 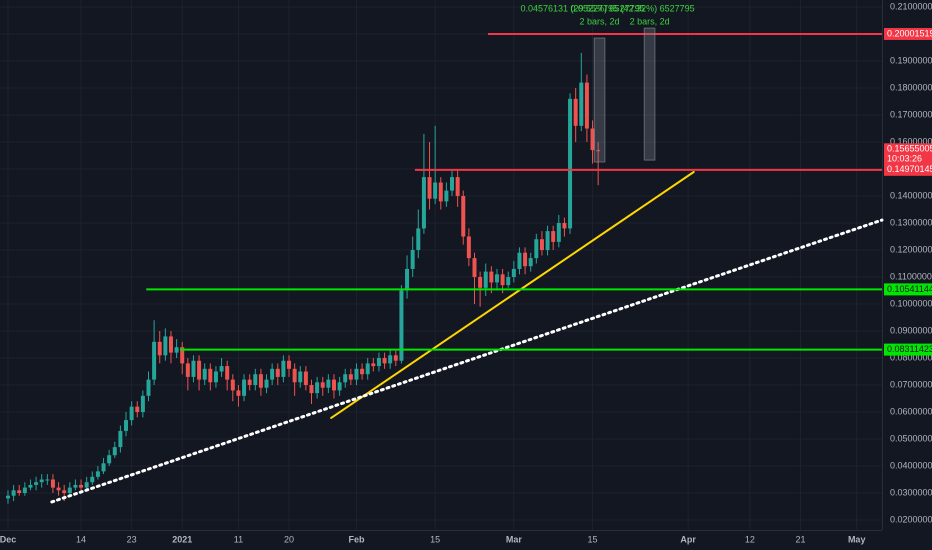 I want to click on x-tick-label: Mar, so click(x=514, y=539).